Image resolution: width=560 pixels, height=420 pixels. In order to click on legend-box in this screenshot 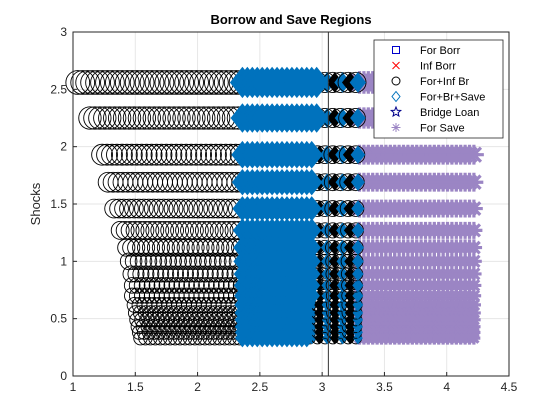, I will do `click(438, 89)`.